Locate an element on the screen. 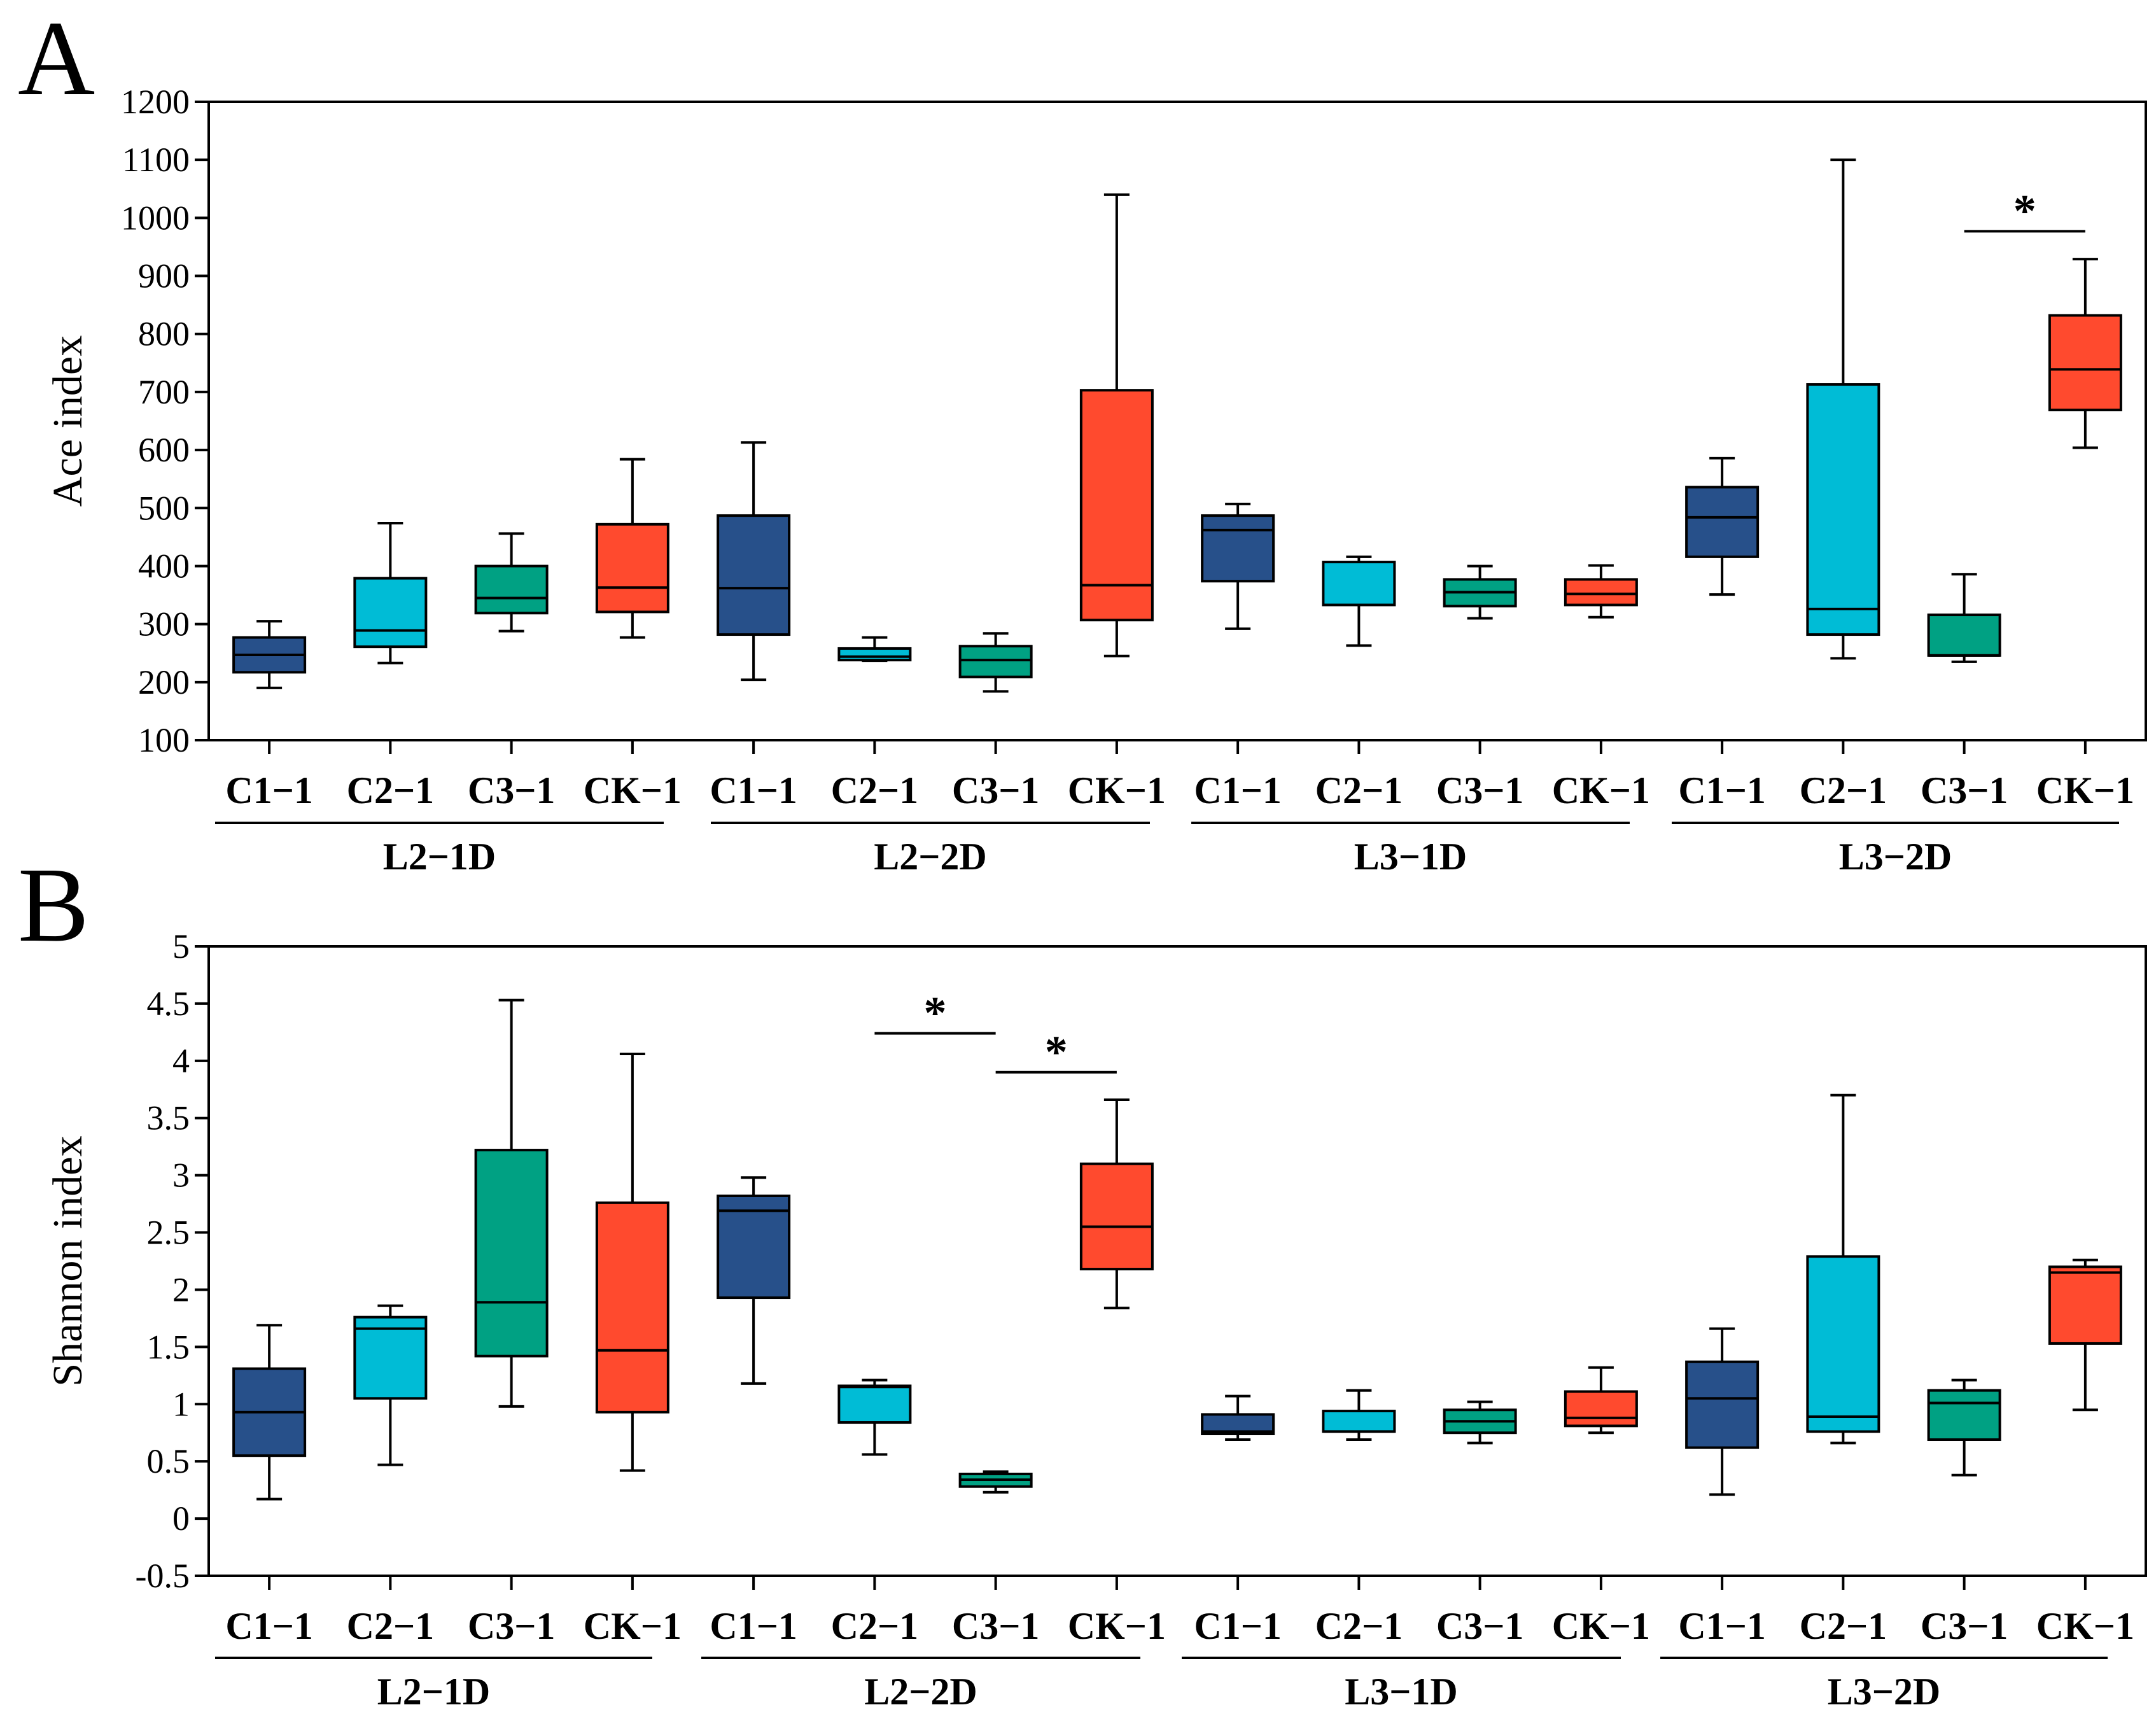  y-tick-label: 4.5 is located at coordinates (168, 1004).